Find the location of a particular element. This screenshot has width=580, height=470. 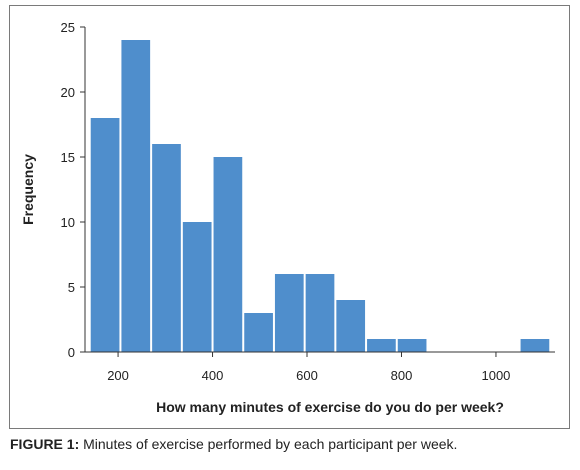

x-tick-label-800: 800 is located at coordinates (402, 375).